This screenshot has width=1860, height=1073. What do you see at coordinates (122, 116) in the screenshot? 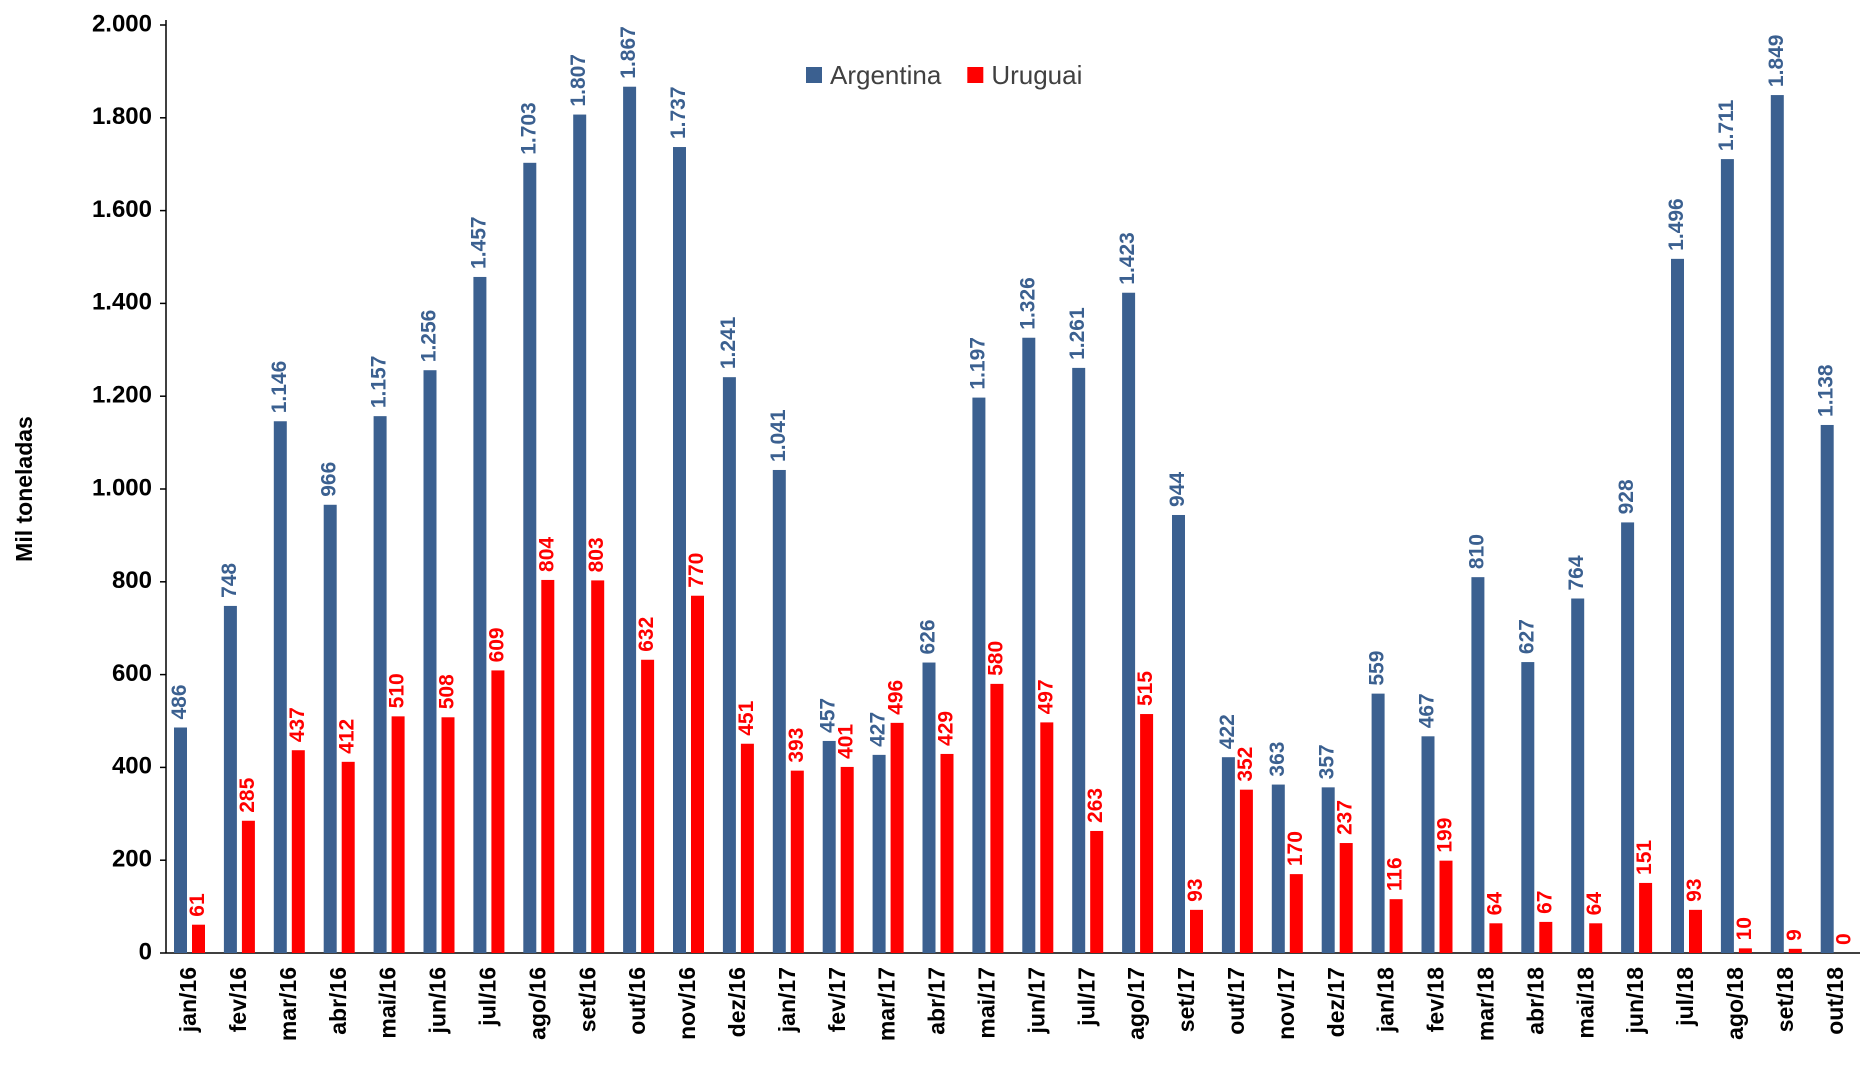
I see `y-tick-label: 1.800` at bounding box center [122, 116].